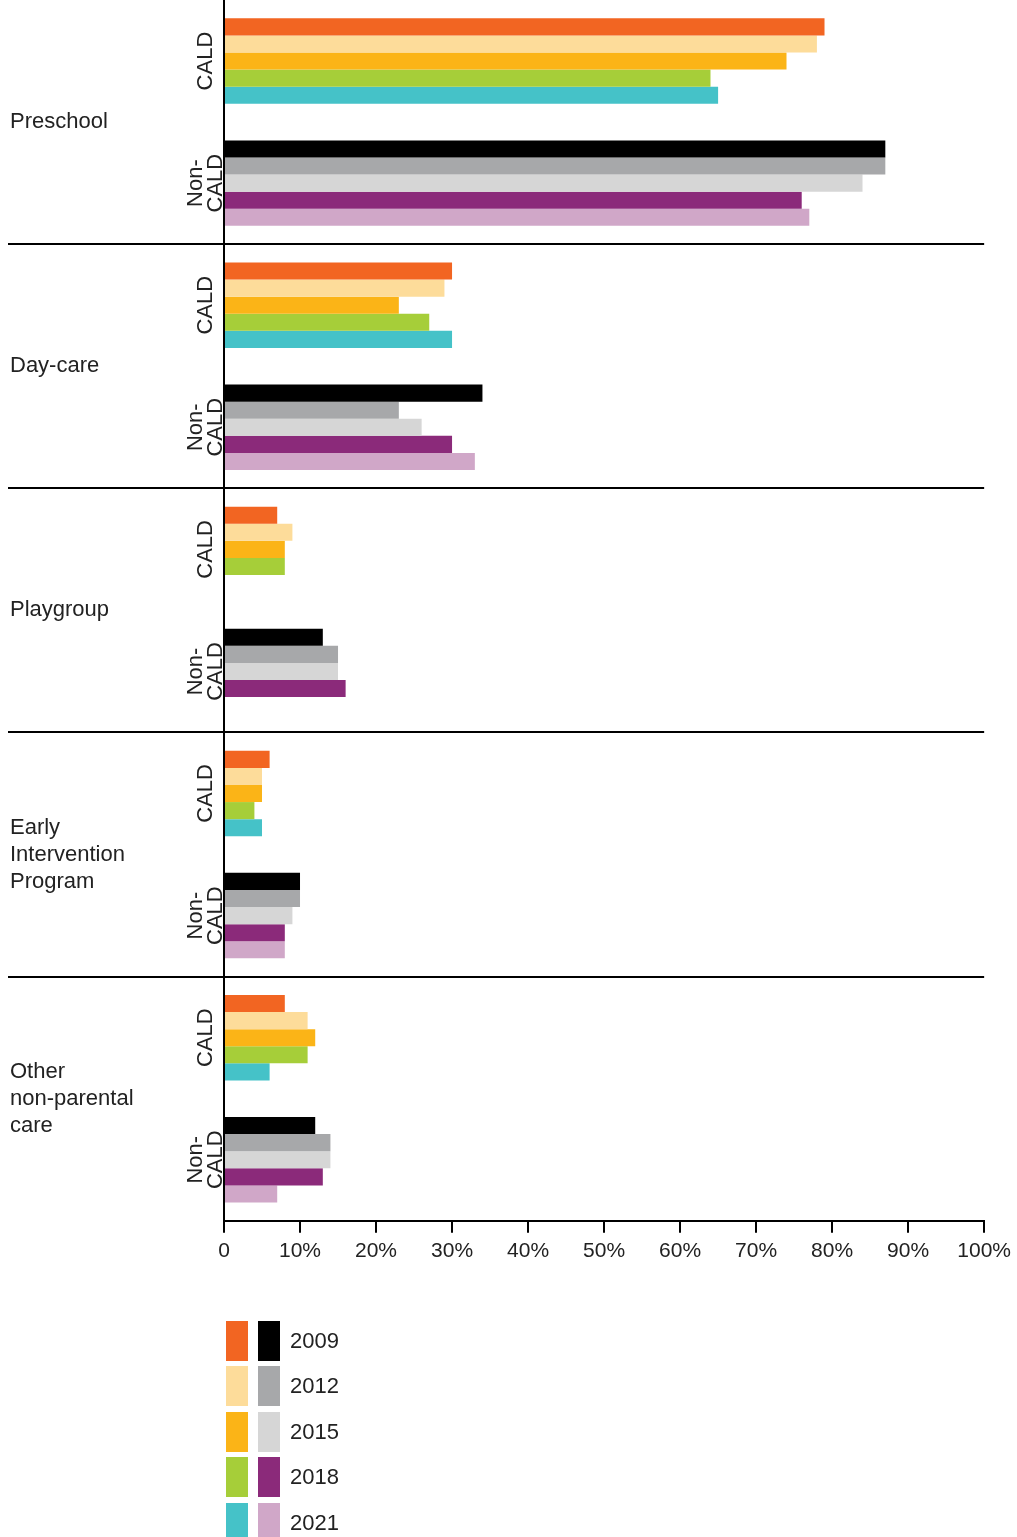 This screenshot has height=1537, width=1017. Describe the element at coordinates (452, 1250) in the screenshot. I see `x-tick-label: 30%` at that location.